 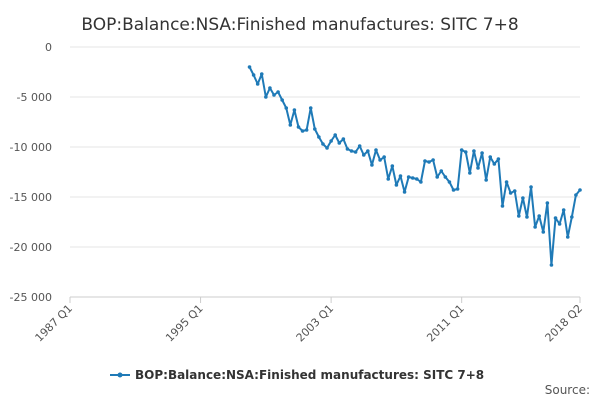 I want to click on x-tick-label: 1987 Q1, so click(x=54, y=323).